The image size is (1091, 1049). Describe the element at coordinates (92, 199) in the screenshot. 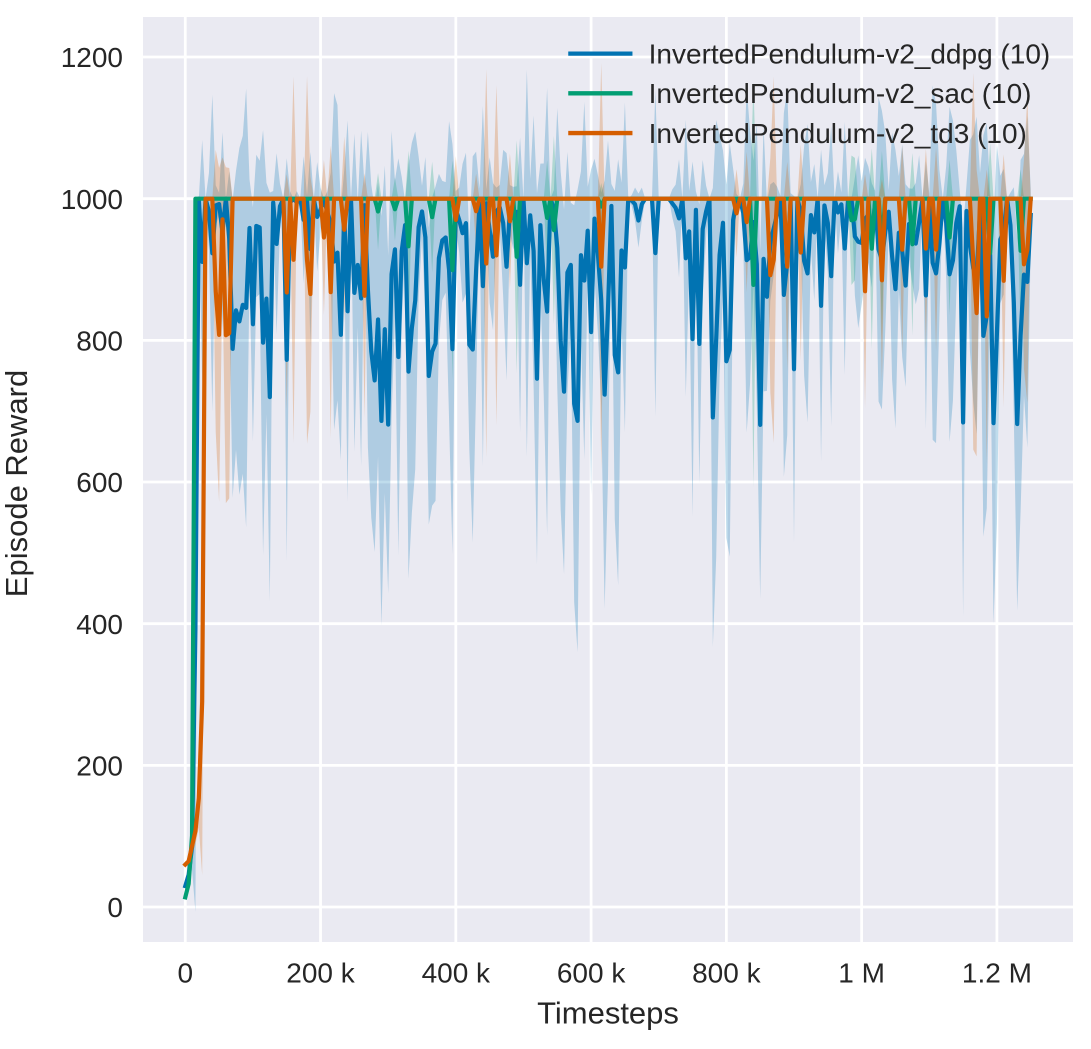

I see `svg-text: 1000` at that location.